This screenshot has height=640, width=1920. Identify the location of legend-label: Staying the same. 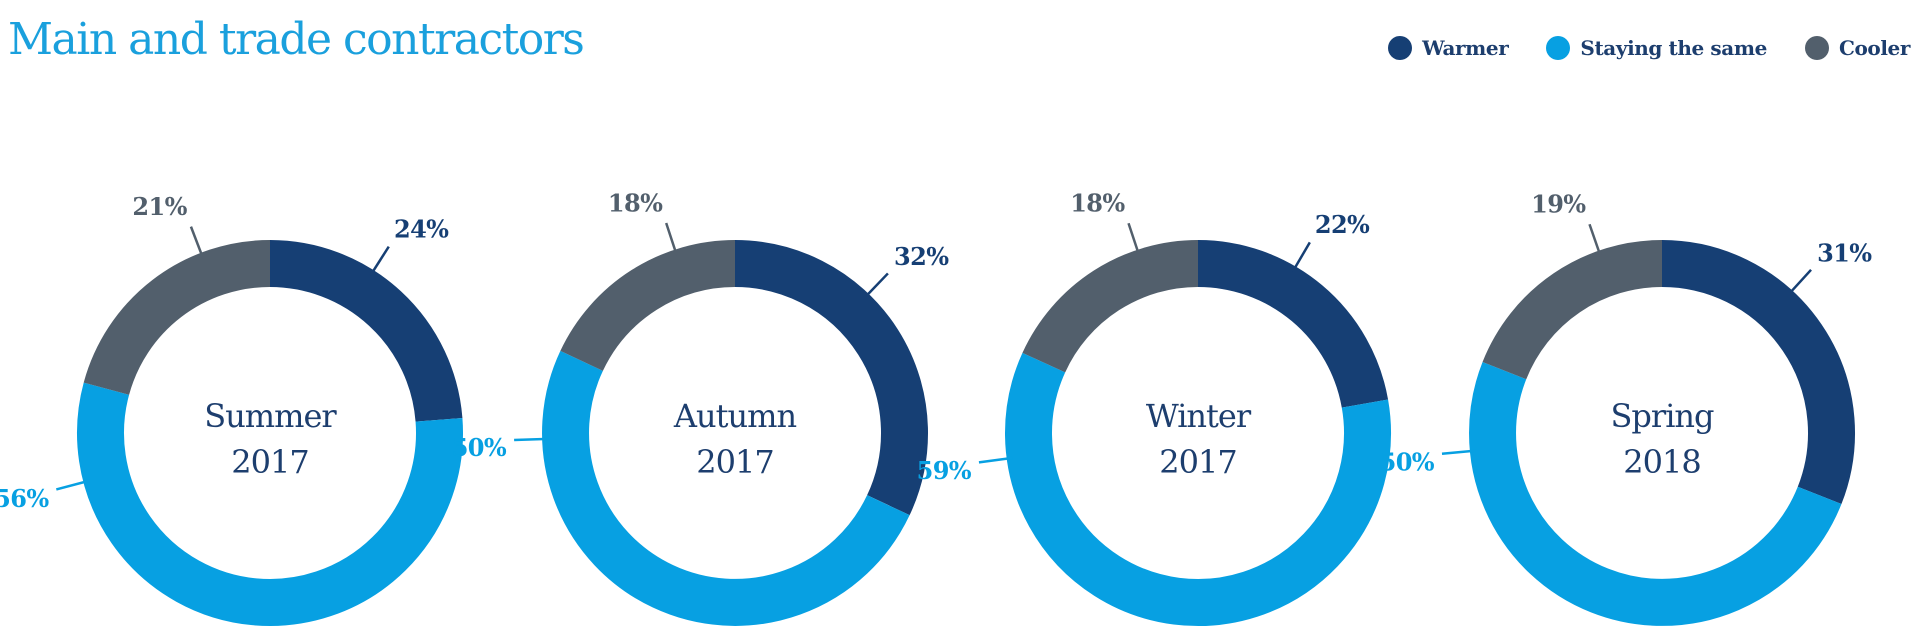
(1673, 48).